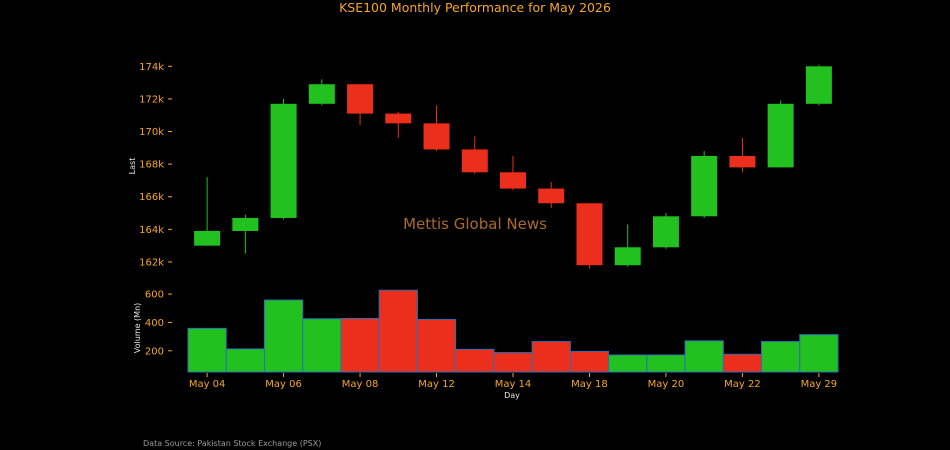 This screenshot has width=950, height=450. I want to click on volume-y-tick-label: 600, so click(154, 295).